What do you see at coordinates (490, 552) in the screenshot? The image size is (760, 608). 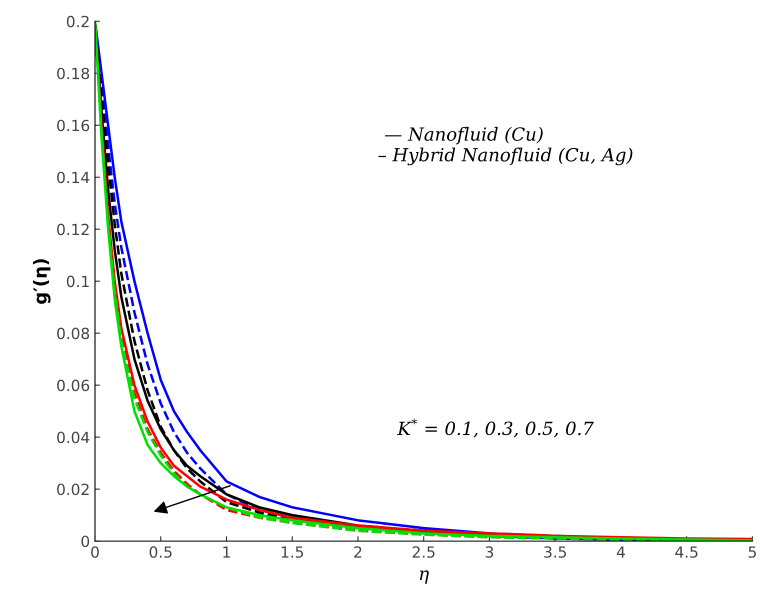 I see `x-tick-label: 3` at bounding box center [490, 552].